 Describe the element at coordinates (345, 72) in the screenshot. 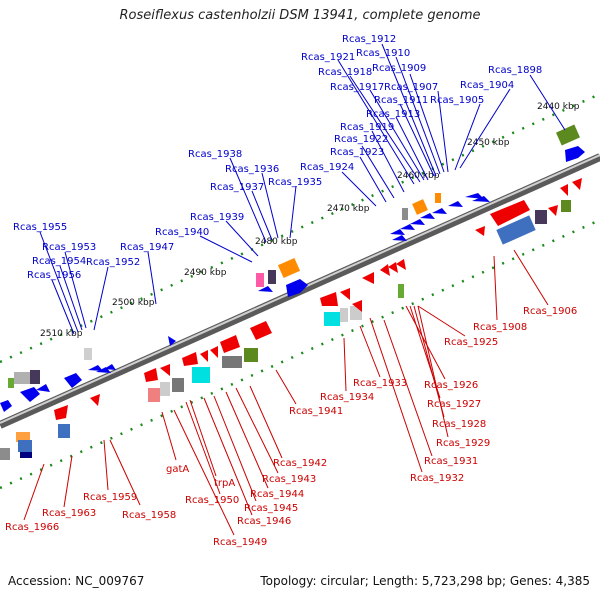

I see `gene-label: Rcas_1918` at that location.